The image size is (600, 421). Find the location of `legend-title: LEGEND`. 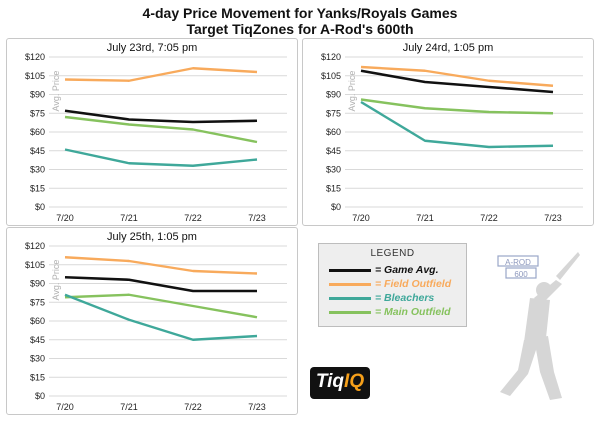

legend-title: LEGEND is located at coordinates (392, 253).